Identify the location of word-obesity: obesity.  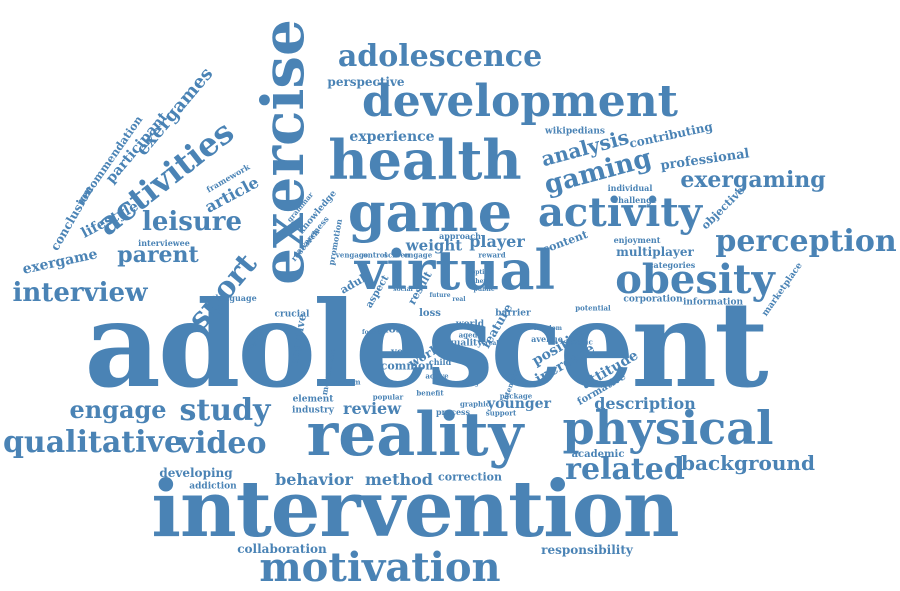
(695, 279).